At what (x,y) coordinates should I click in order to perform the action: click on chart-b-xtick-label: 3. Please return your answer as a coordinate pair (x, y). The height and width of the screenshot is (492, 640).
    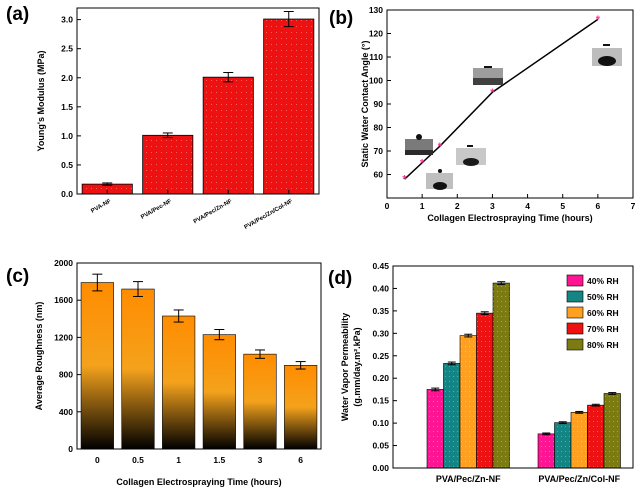
    Looking at the image, I should click on (492, 206).